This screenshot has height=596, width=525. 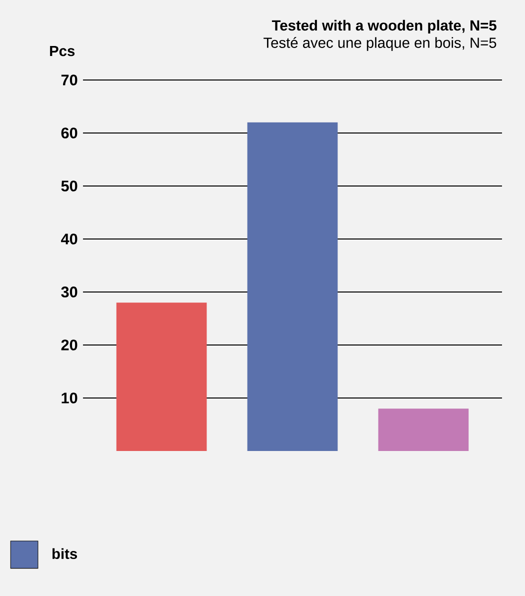 I want to click on y-tick-label: 50, so click(x=69, y=186).